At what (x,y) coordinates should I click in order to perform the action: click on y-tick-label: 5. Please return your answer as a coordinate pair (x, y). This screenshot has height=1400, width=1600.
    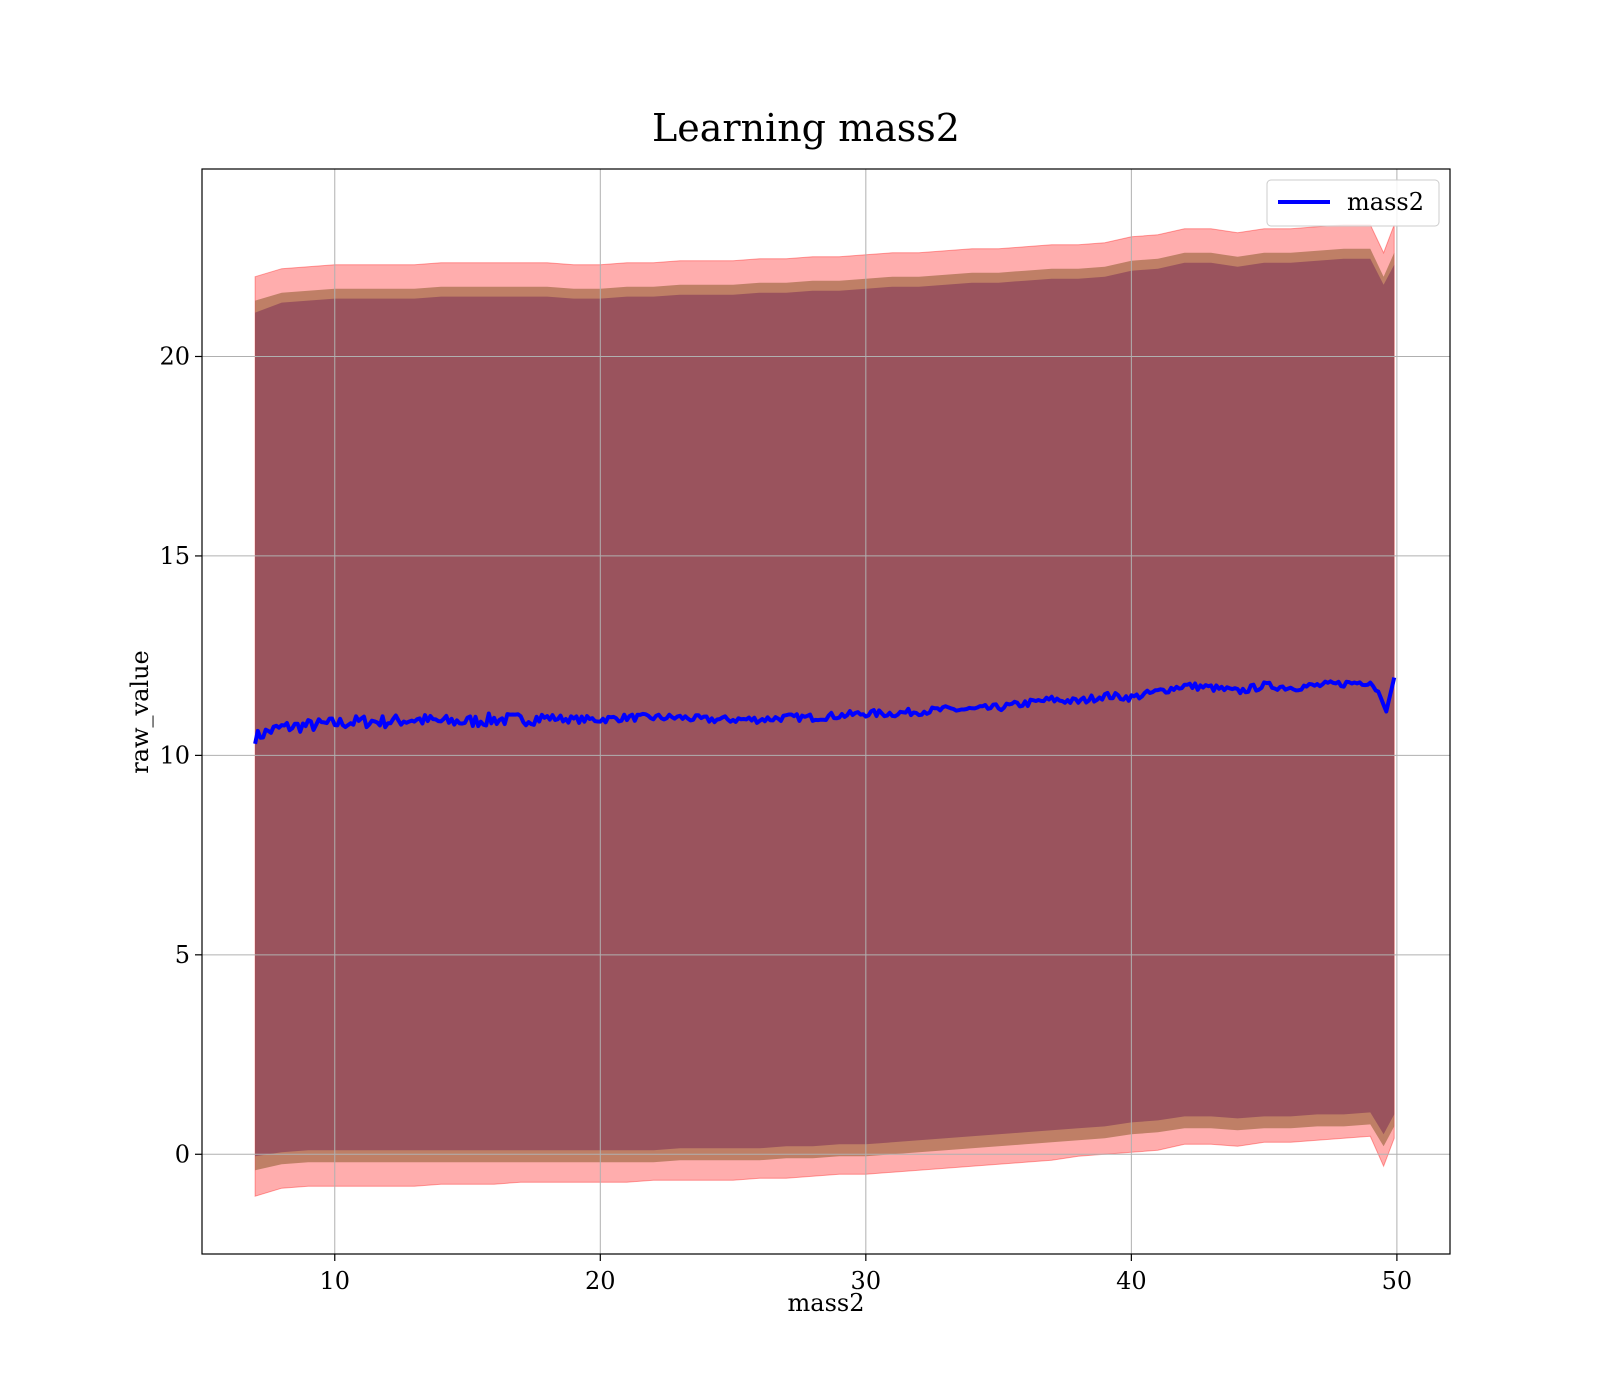
    Looking at the image, I should click on (182, 955).